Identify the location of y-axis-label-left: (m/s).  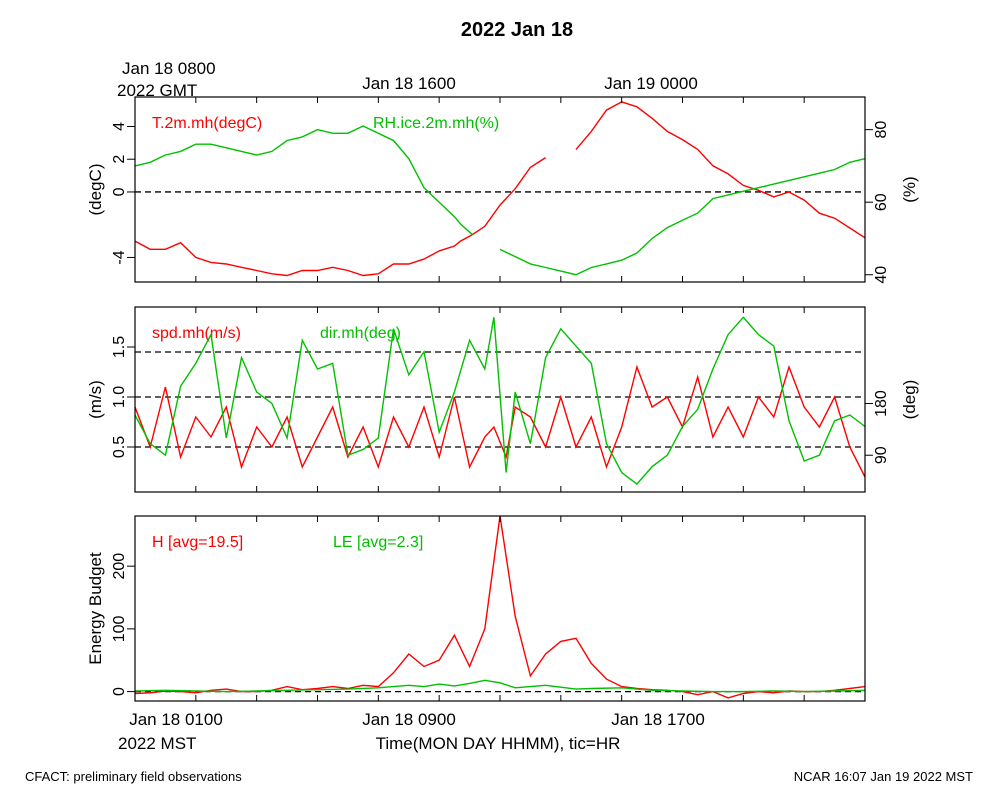
(95, 399).